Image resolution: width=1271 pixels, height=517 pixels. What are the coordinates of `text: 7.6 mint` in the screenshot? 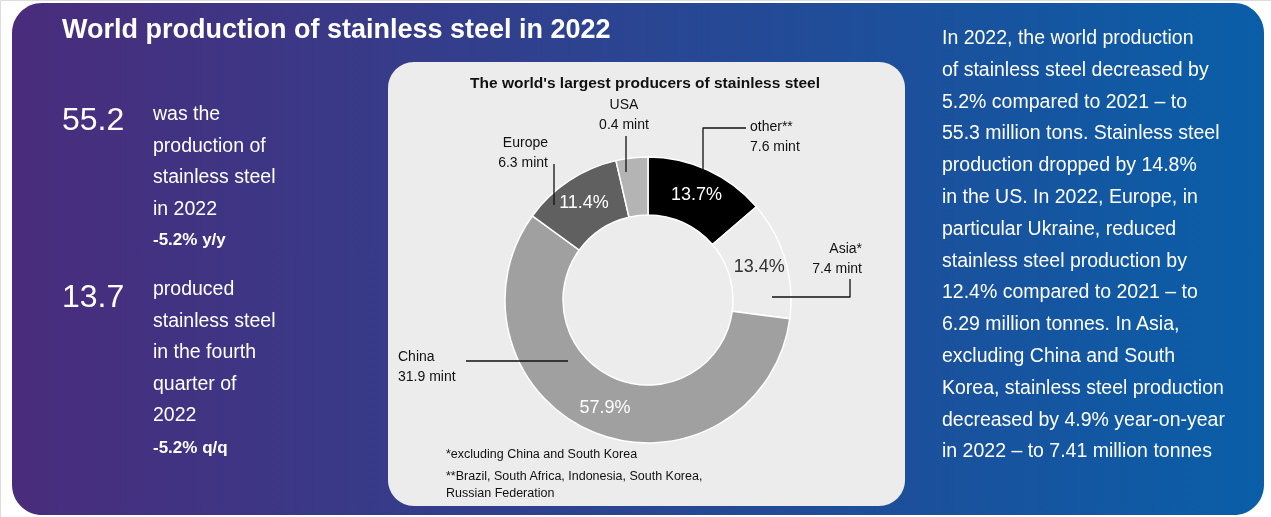 It's located at (775, 146).